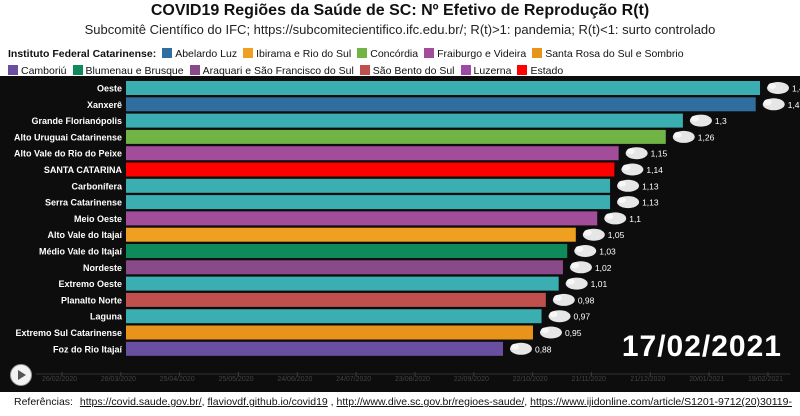 This screenshot has height=416, width=800. I want to click on legend-item: Santa Rosa do Sul e Sombrio, so click(608, 54).